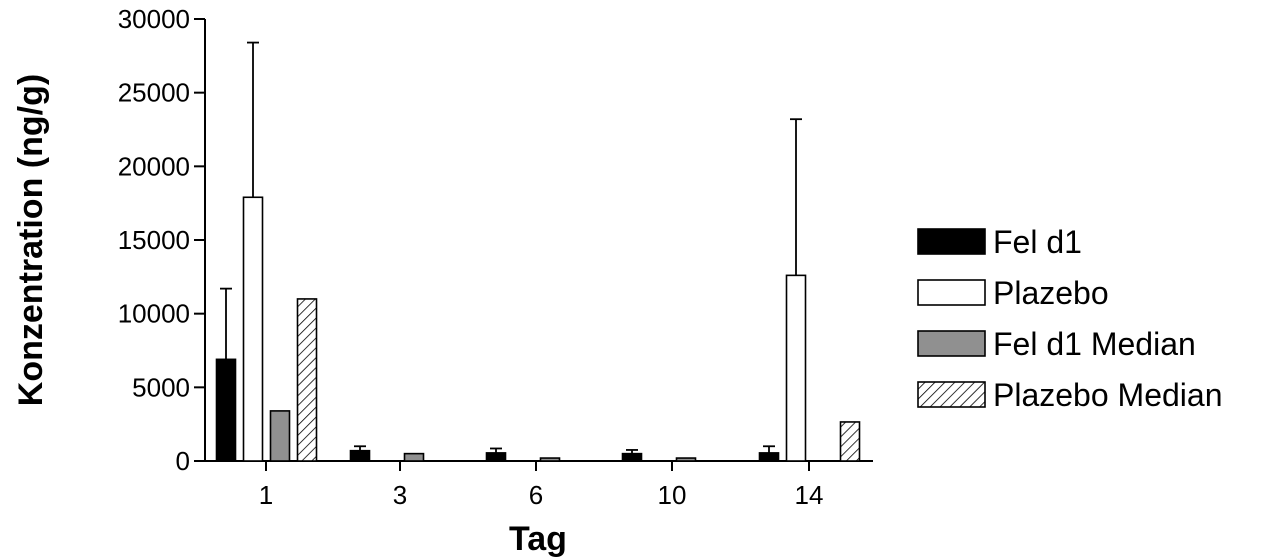 The image size is (1272, 558). What do you see at coordinates (1037, 242) in the screenshot?
I see `legend-label: Fel d1` at bounding box center [1037, 242].